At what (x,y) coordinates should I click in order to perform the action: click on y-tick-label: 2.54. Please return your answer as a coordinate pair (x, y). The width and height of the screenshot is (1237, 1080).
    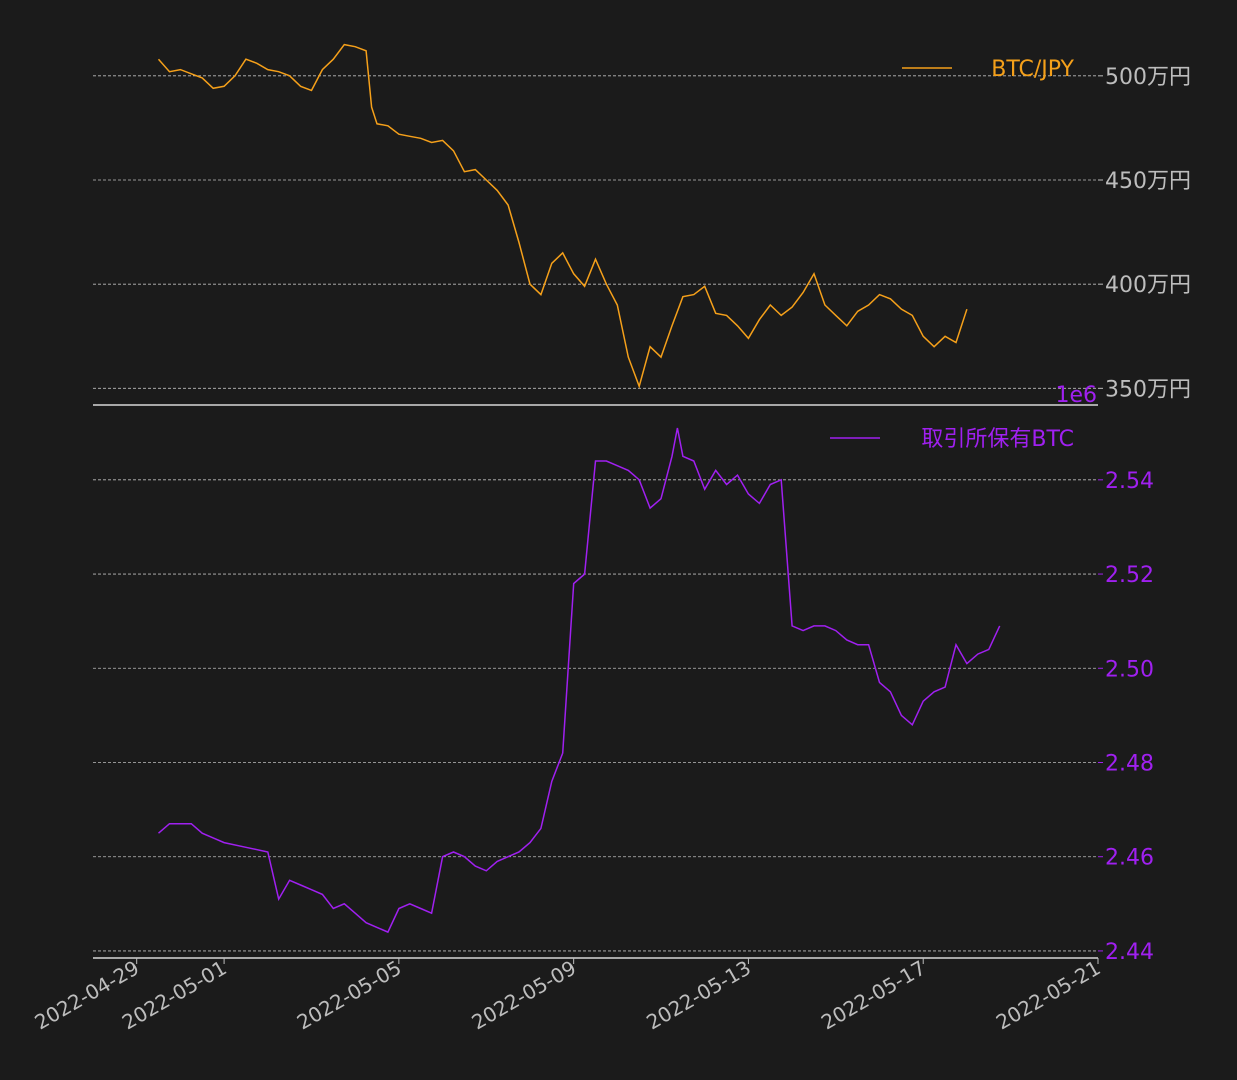
    Looking at the image, I should click on (1129, 481).